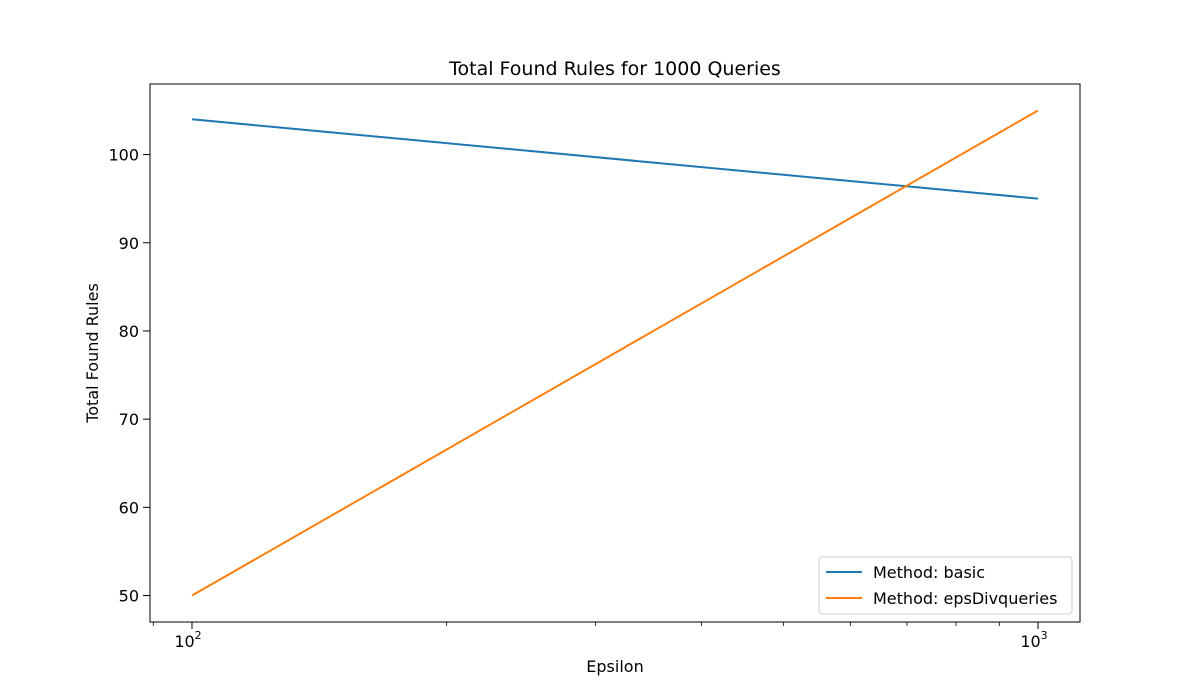  What do you see at coordinates (965, 598) in the screenshot?
I see `legend-label: Method: epsDivqueries` at bounding box center [965, 598].